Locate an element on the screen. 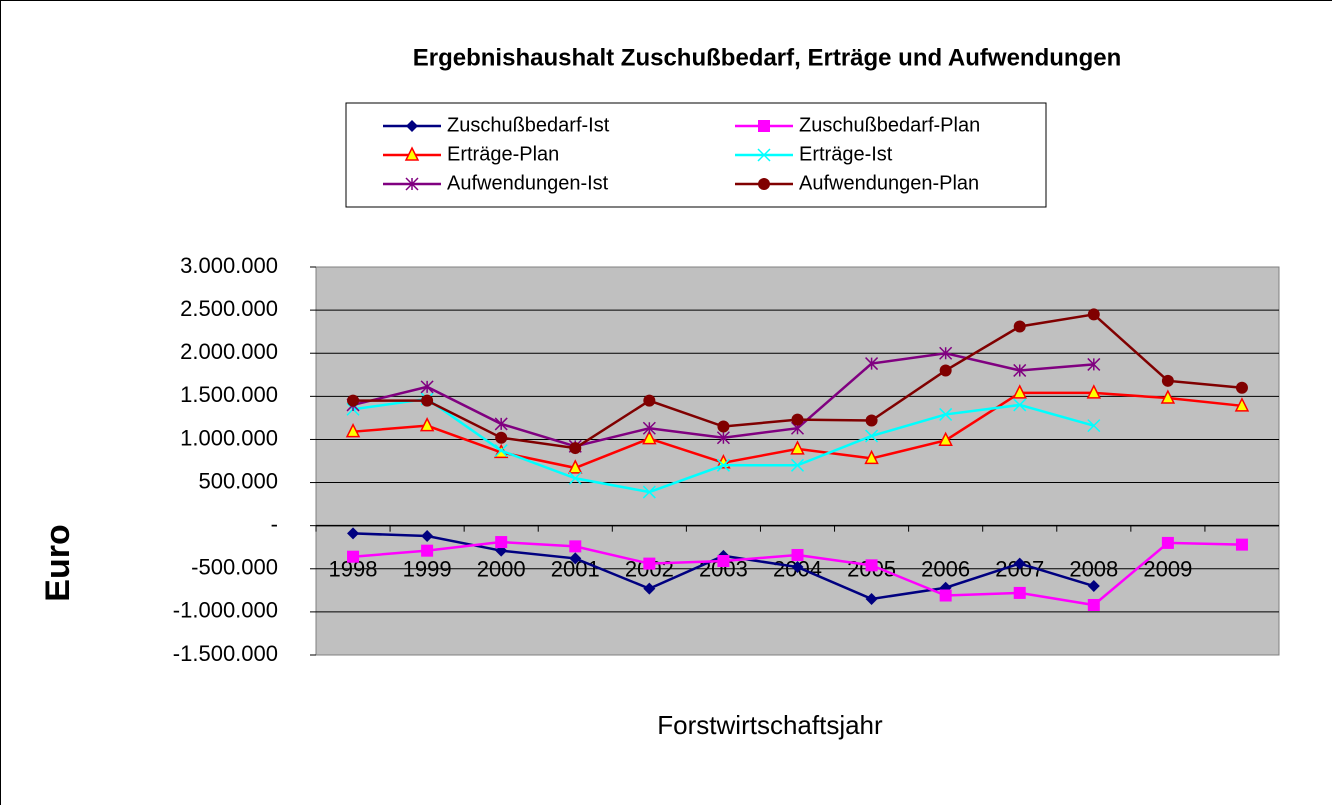 The width and height of the screenshot is (1332, 805). legend is located at coordinates (696, 155).